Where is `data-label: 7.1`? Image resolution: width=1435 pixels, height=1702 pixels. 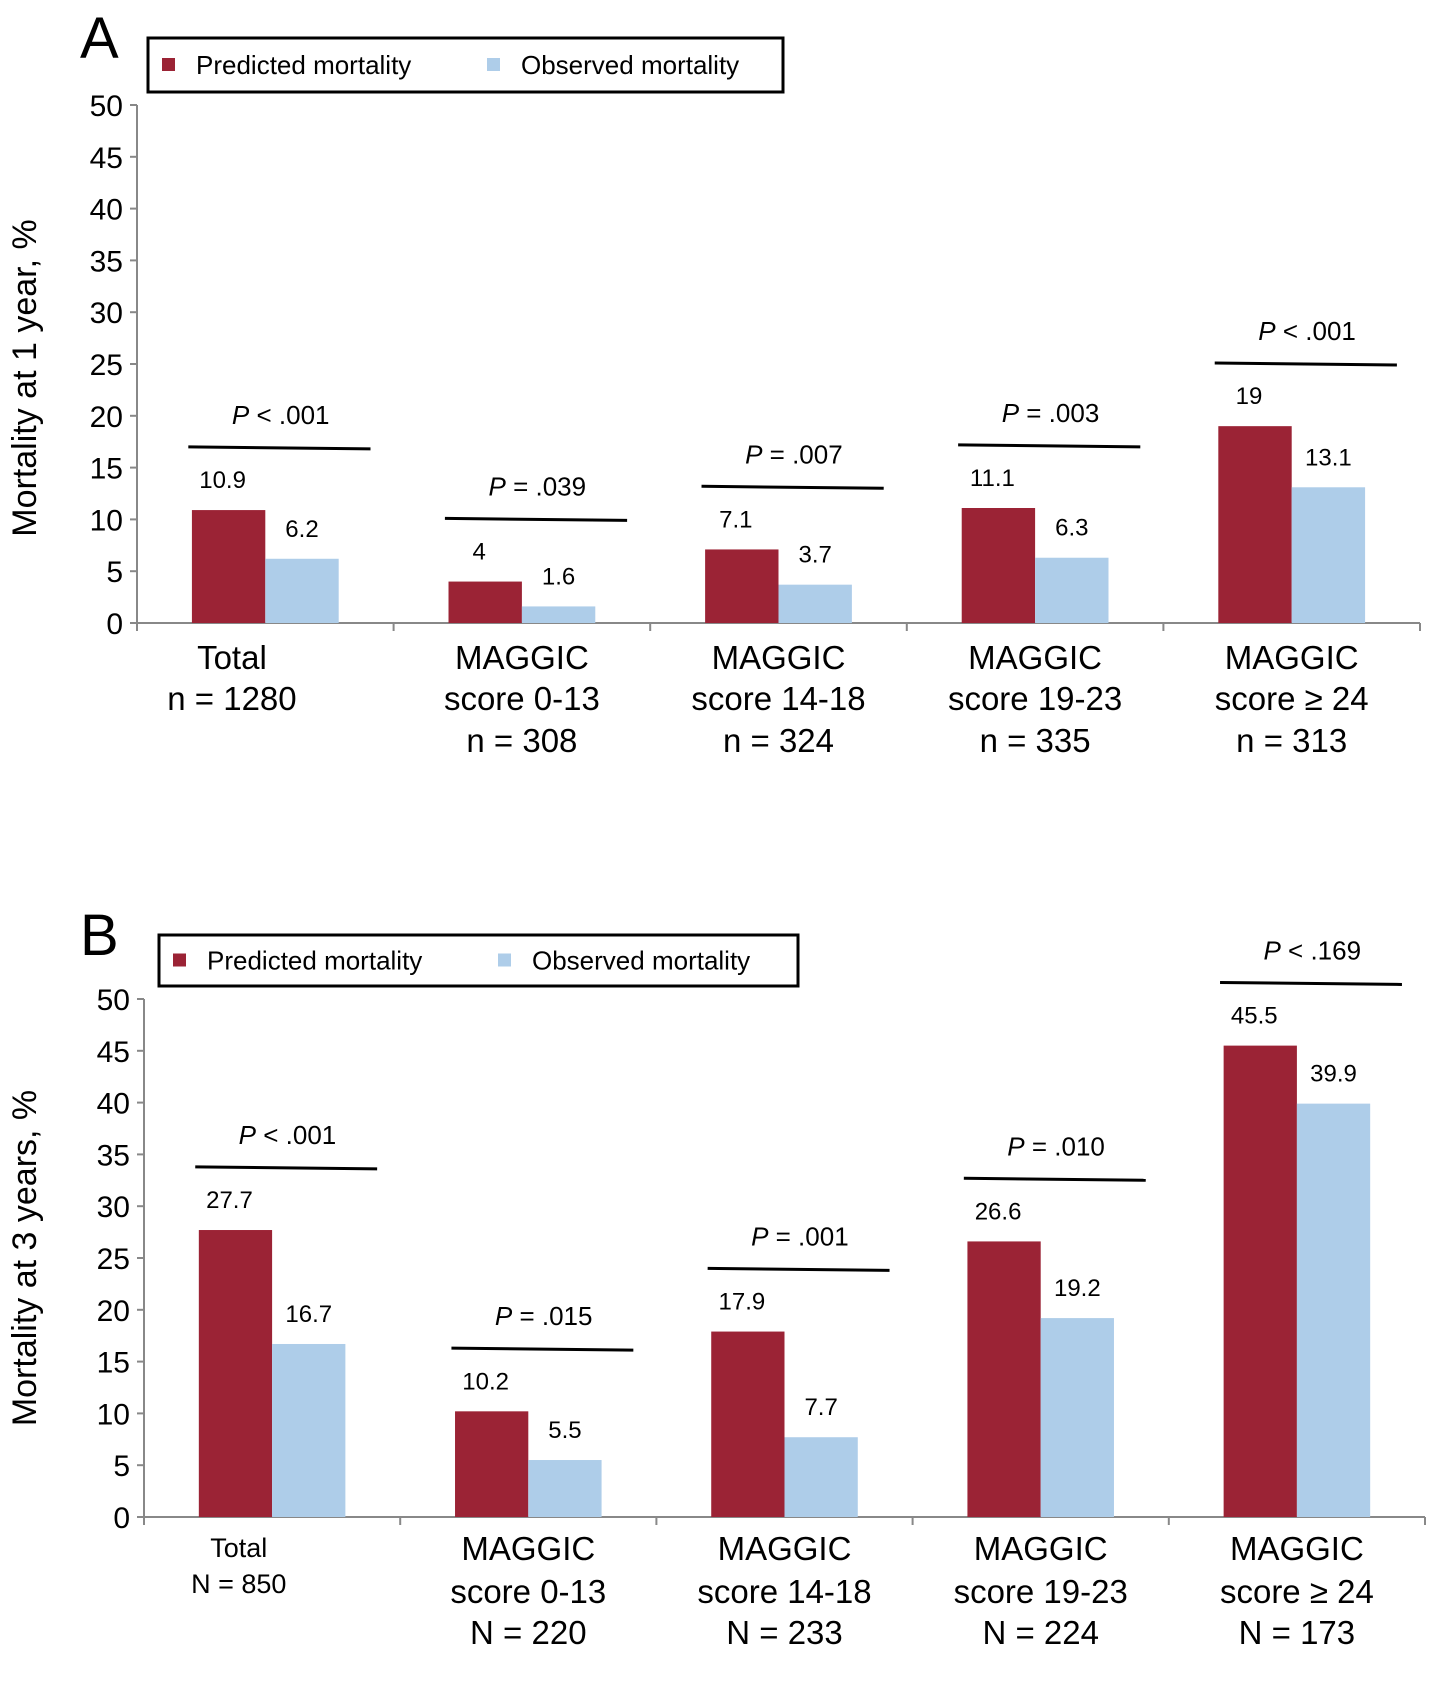
data-label: 7.1 is located at coordinates (735, 519).